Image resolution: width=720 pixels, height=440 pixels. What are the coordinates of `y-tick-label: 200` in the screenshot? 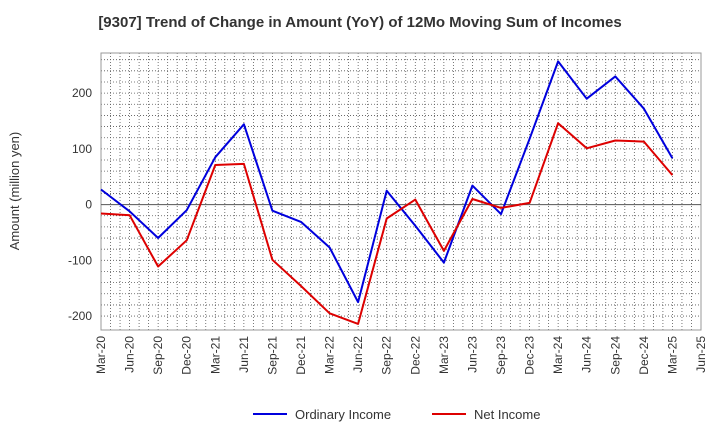 It's located at (82, 93).